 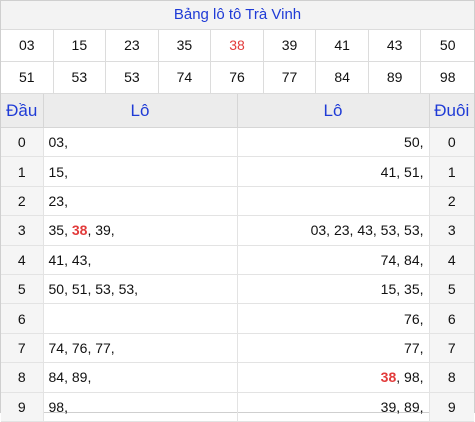 I want to click on duoi-digit: 0, so click(x=451, y=142).